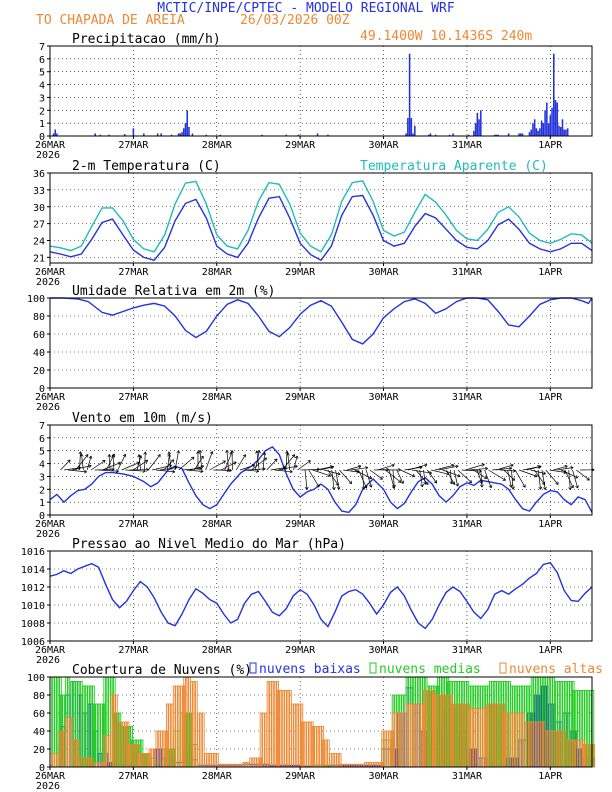 This screenshot has width=612, height=792. Describe the element at coordinates (310, 669) in the screenshot. I see `legend-nuvens-baixas: nuvens baixas` at that location.